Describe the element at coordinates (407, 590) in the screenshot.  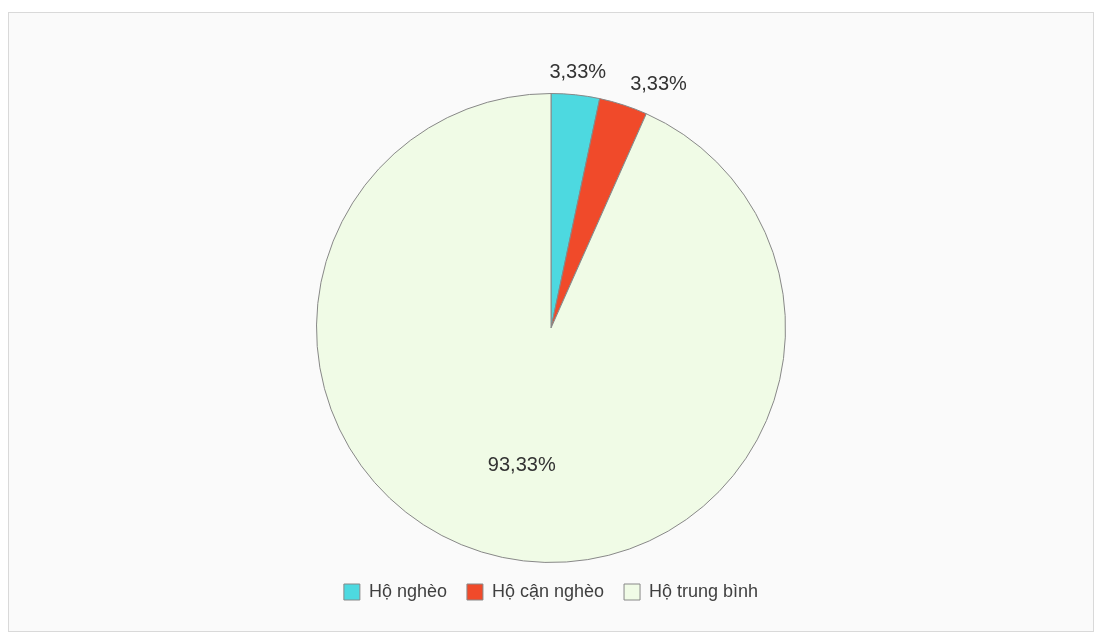
I see `legend-label: Hộ nghèo` at that location.